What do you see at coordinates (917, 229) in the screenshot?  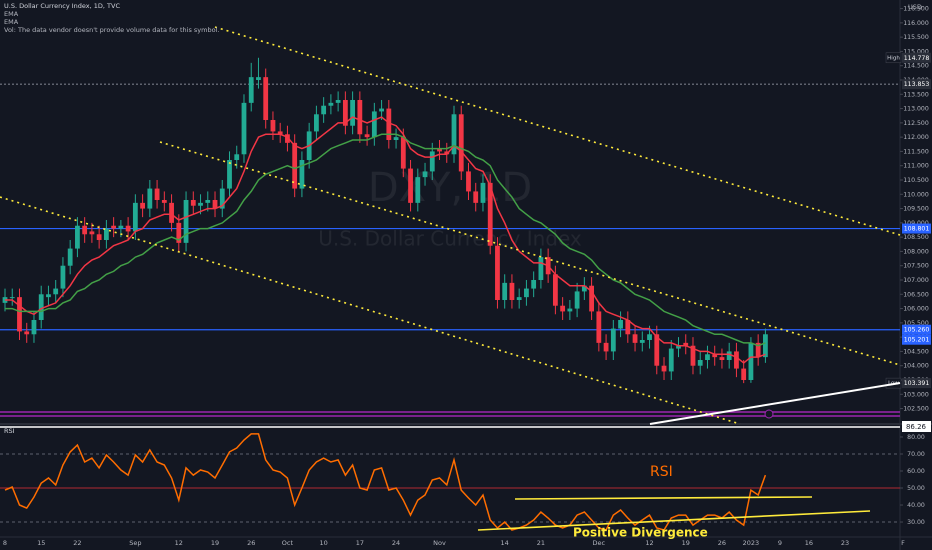 I see `price-tag-label: 108.801` at bounding box center [917, 229].